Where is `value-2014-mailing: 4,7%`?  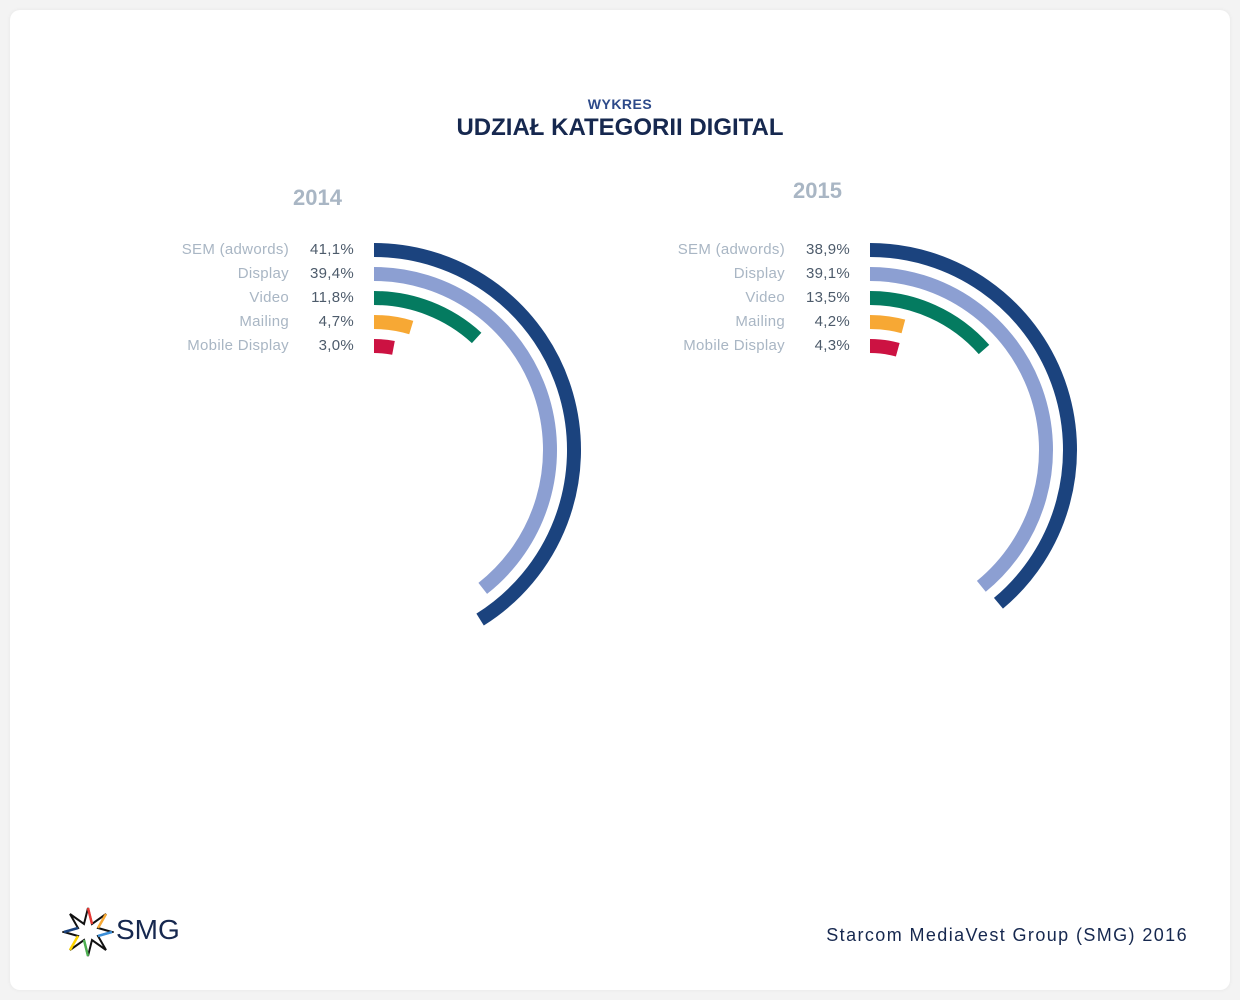 value-2014-mailing: 4,7% is located at coordinates (336, 321).